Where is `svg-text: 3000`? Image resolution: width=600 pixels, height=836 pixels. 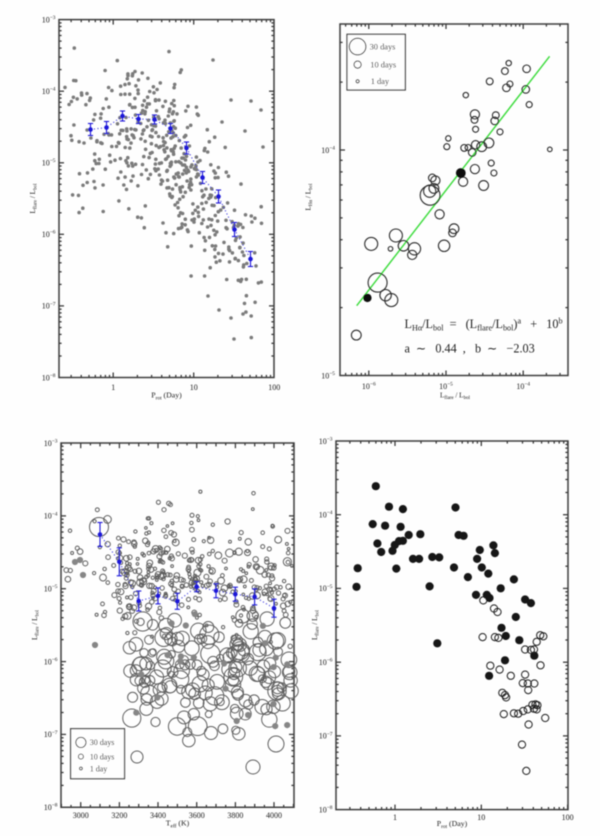 svg-text: 3000 is located at coordinates (81, 815).